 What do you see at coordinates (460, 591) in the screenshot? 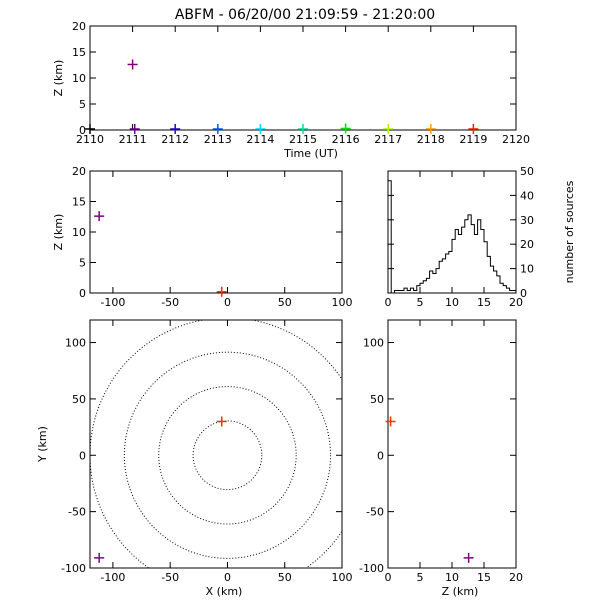
I see `z-y-x-axis-label: Z (km)` at bounding box center [460, 591].